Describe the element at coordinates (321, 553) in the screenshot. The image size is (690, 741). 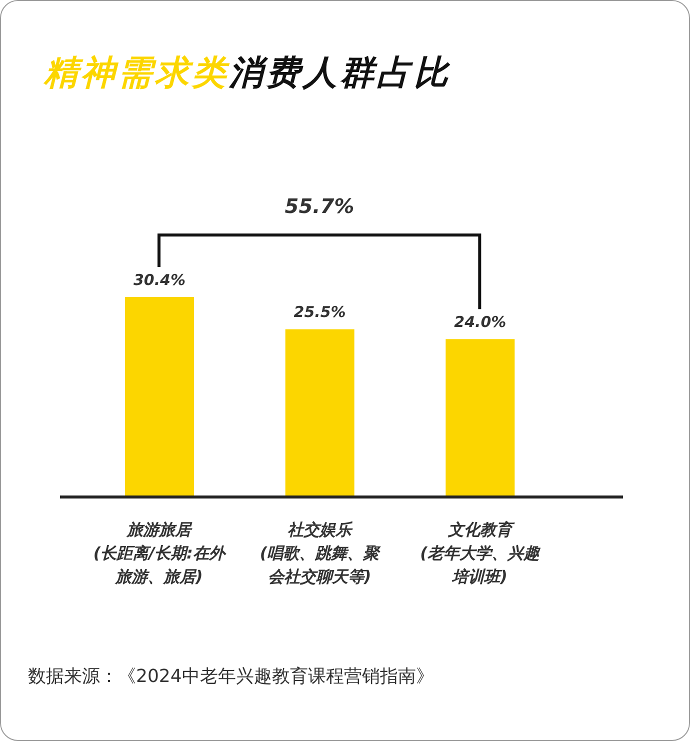
I see `x-tick-label: 社交娱乐(唱歌、跳舞、聚会社交聊天等)` at that location.